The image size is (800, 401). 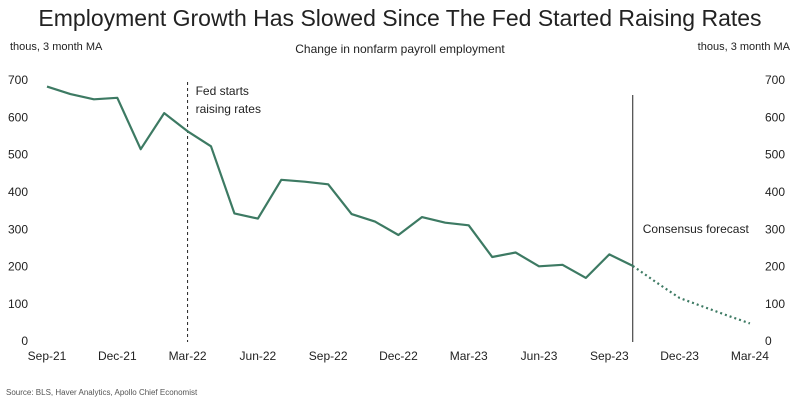 I want to click on y2-tick-label: 300, so click(x=775, y=229).